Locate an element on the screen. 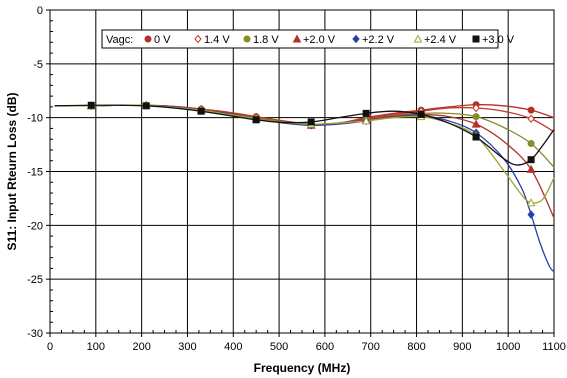  legend-label: 0 V is located at coordinates (162, 40).